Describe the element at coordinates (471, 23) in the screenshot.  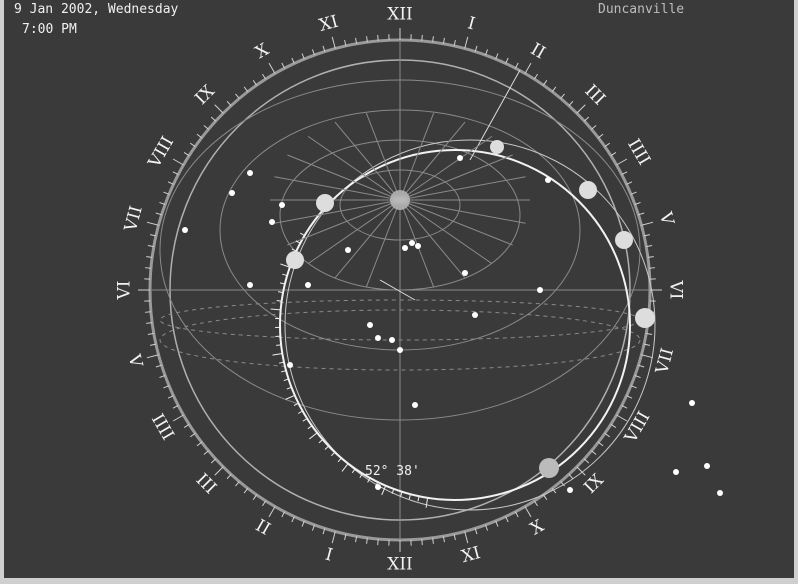
I see `hour-label: I` at that location.